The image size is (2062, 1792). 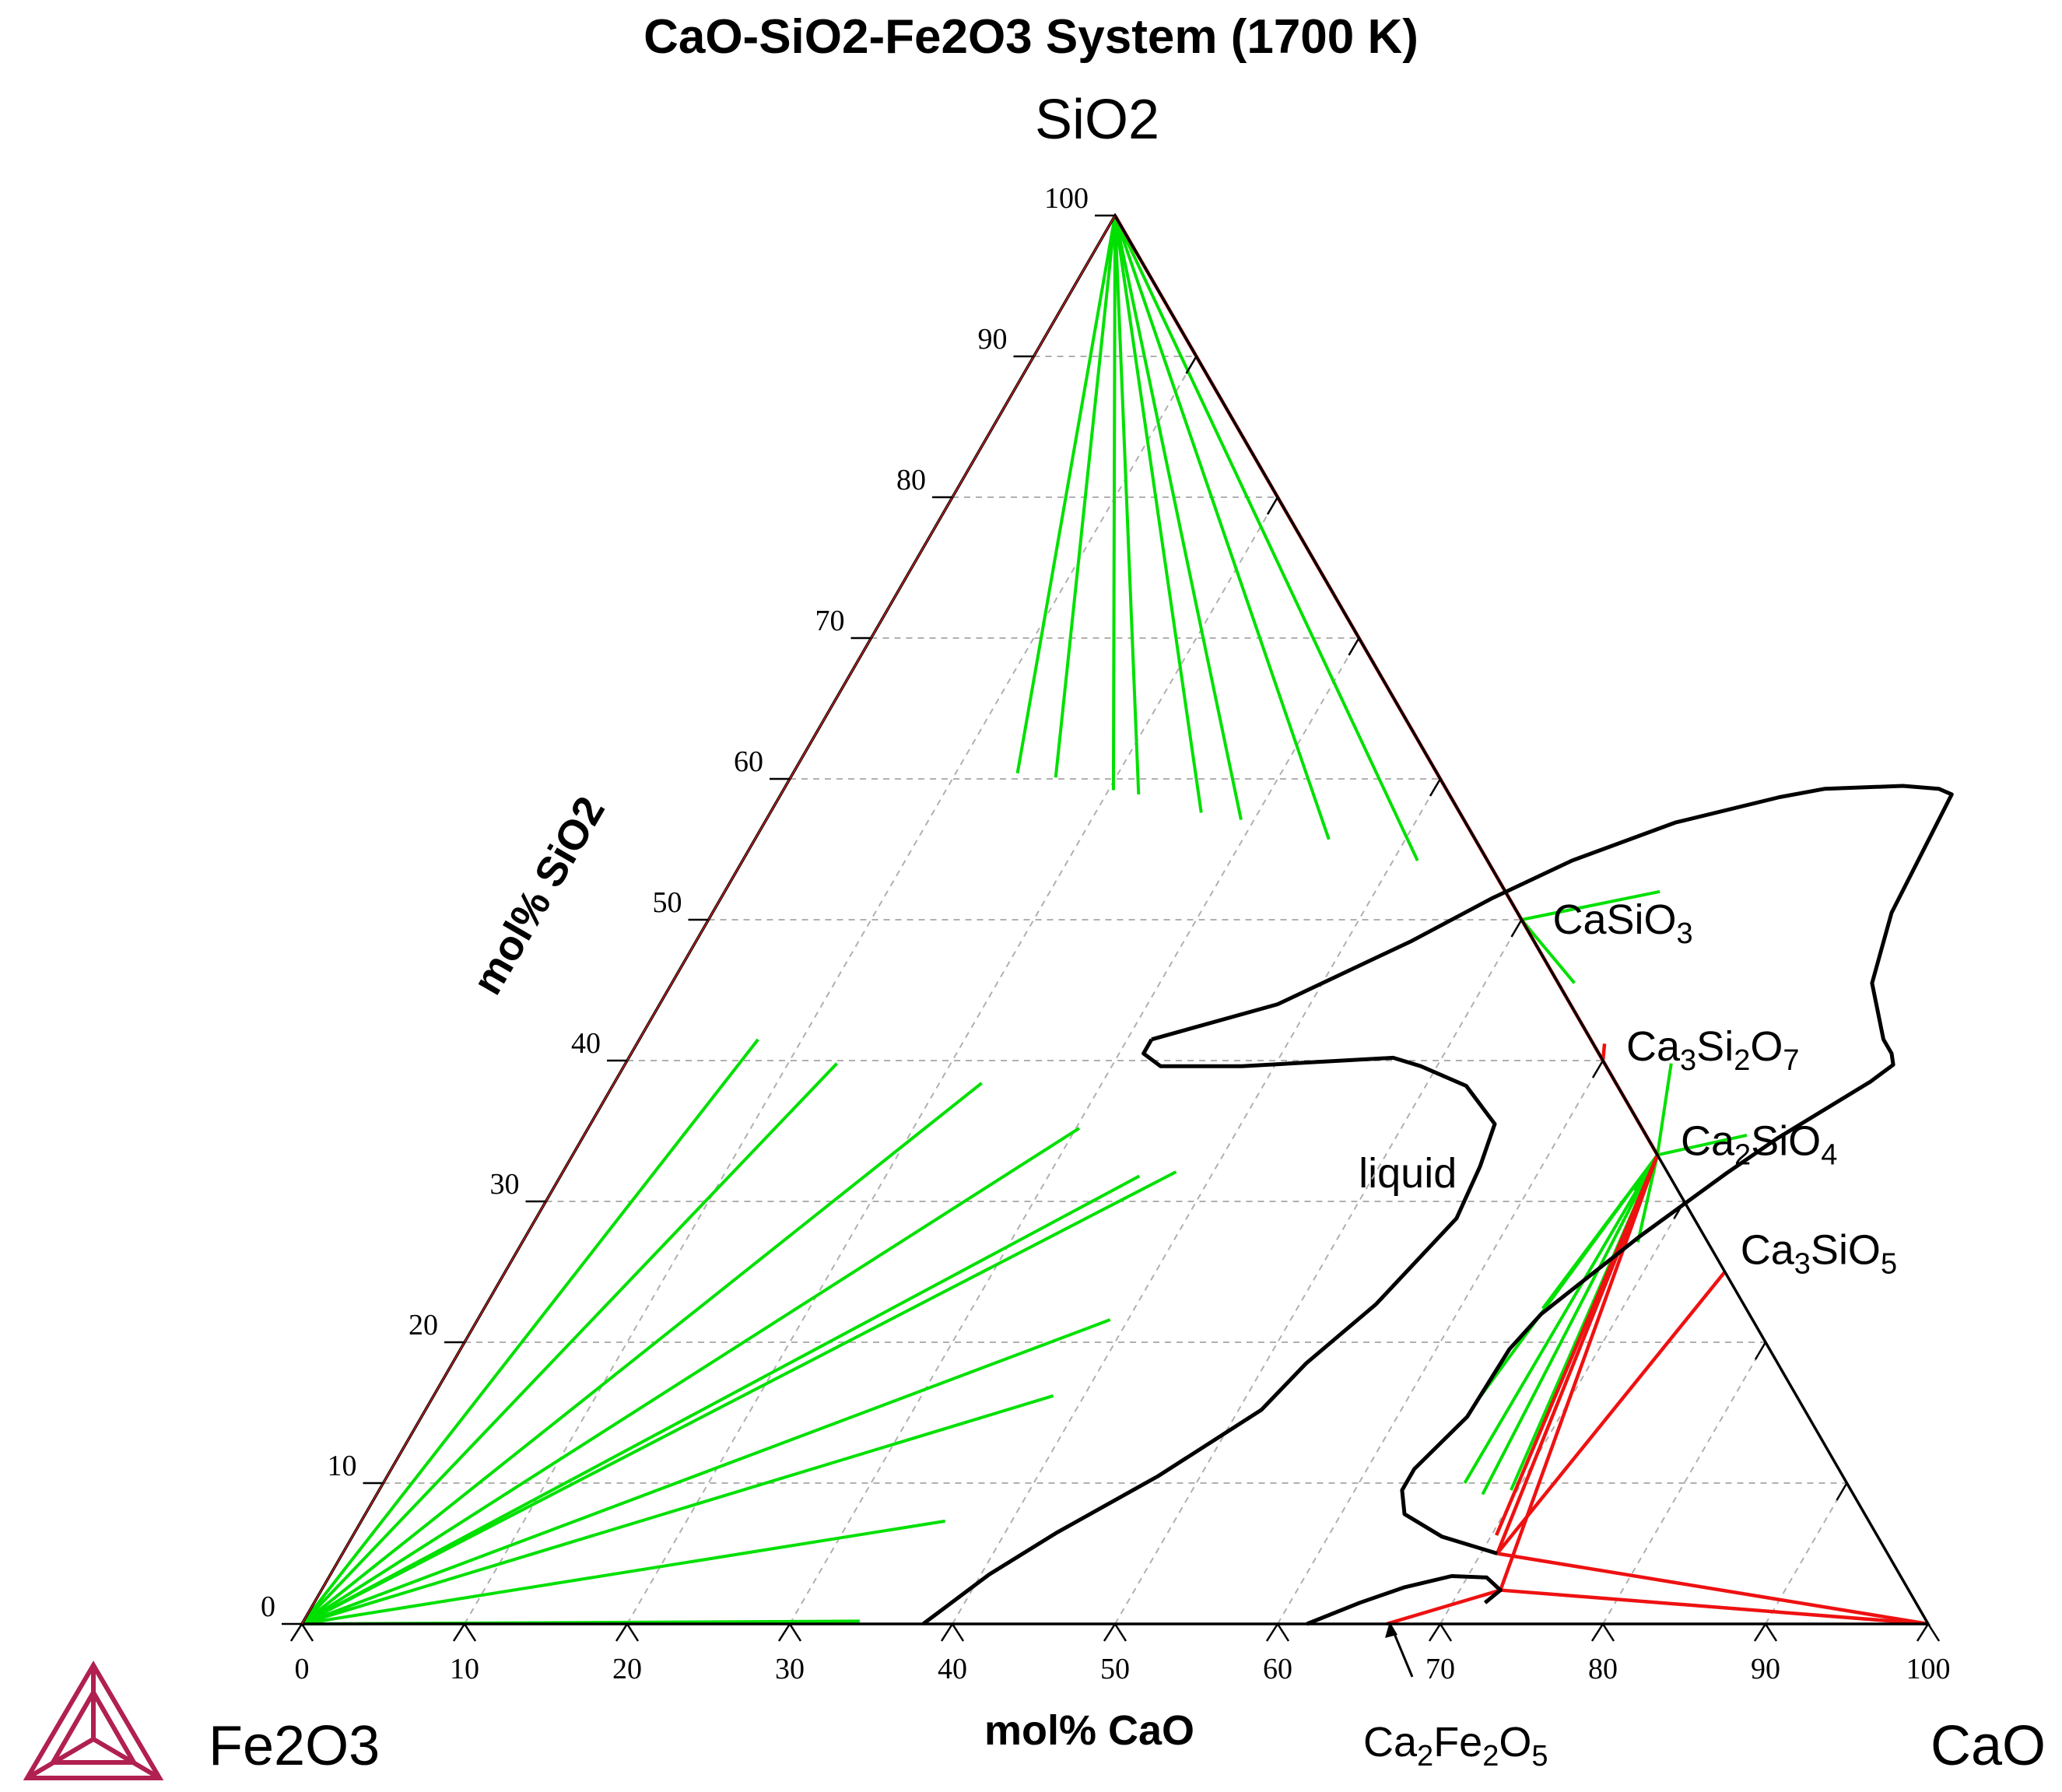 I want to click on left-tick-label: 80, so click(x=911, y=480).